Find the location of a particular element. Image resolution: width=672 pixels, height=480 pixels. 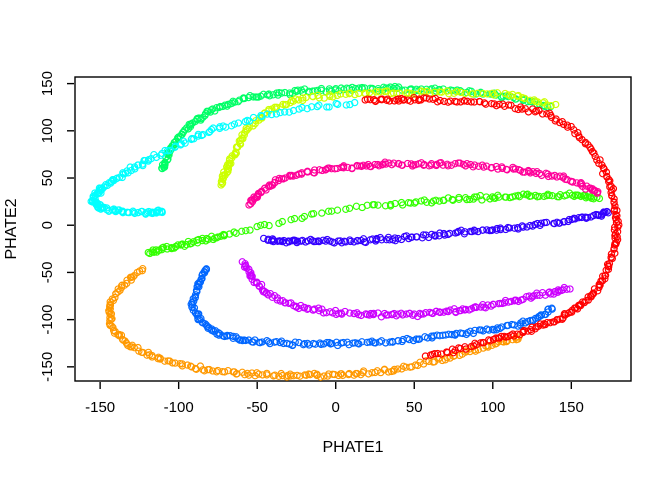

y-tick-label: -100 is located at coordinates (47, 320).